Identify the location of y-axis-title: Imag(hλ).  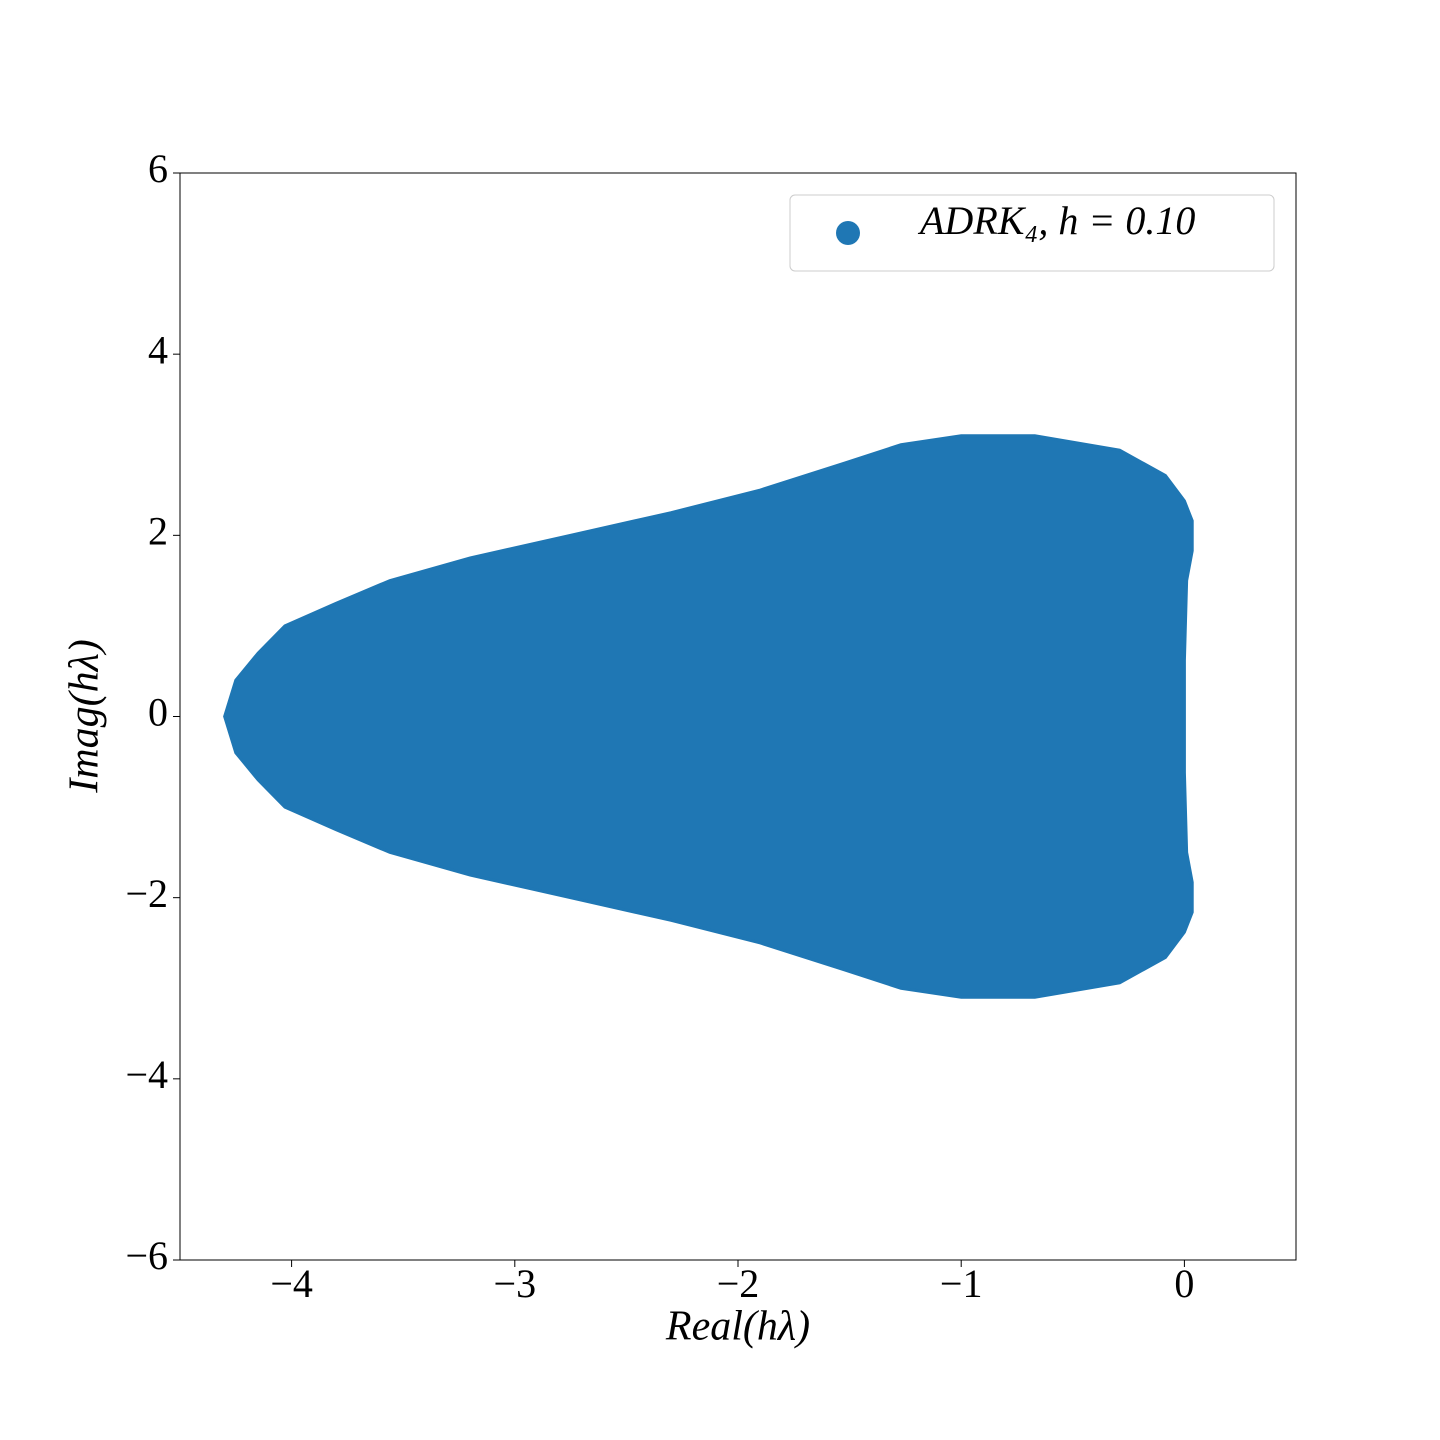
(85, 716).